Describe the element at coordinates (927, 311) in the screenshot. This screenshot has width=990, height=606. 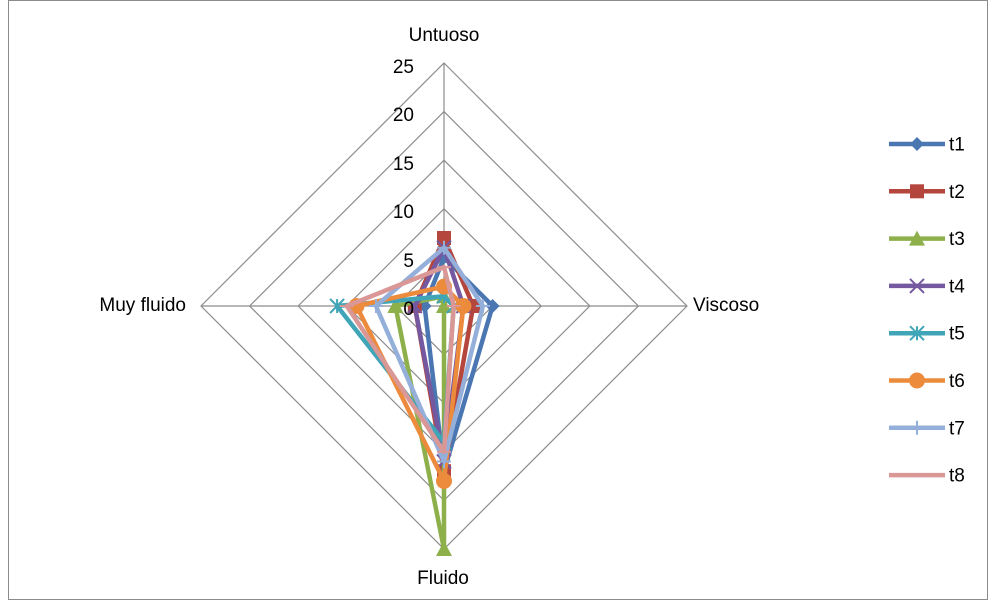
I see `legend: t1 t2 t3 t4 t5 t6 t7 t8` at that location.